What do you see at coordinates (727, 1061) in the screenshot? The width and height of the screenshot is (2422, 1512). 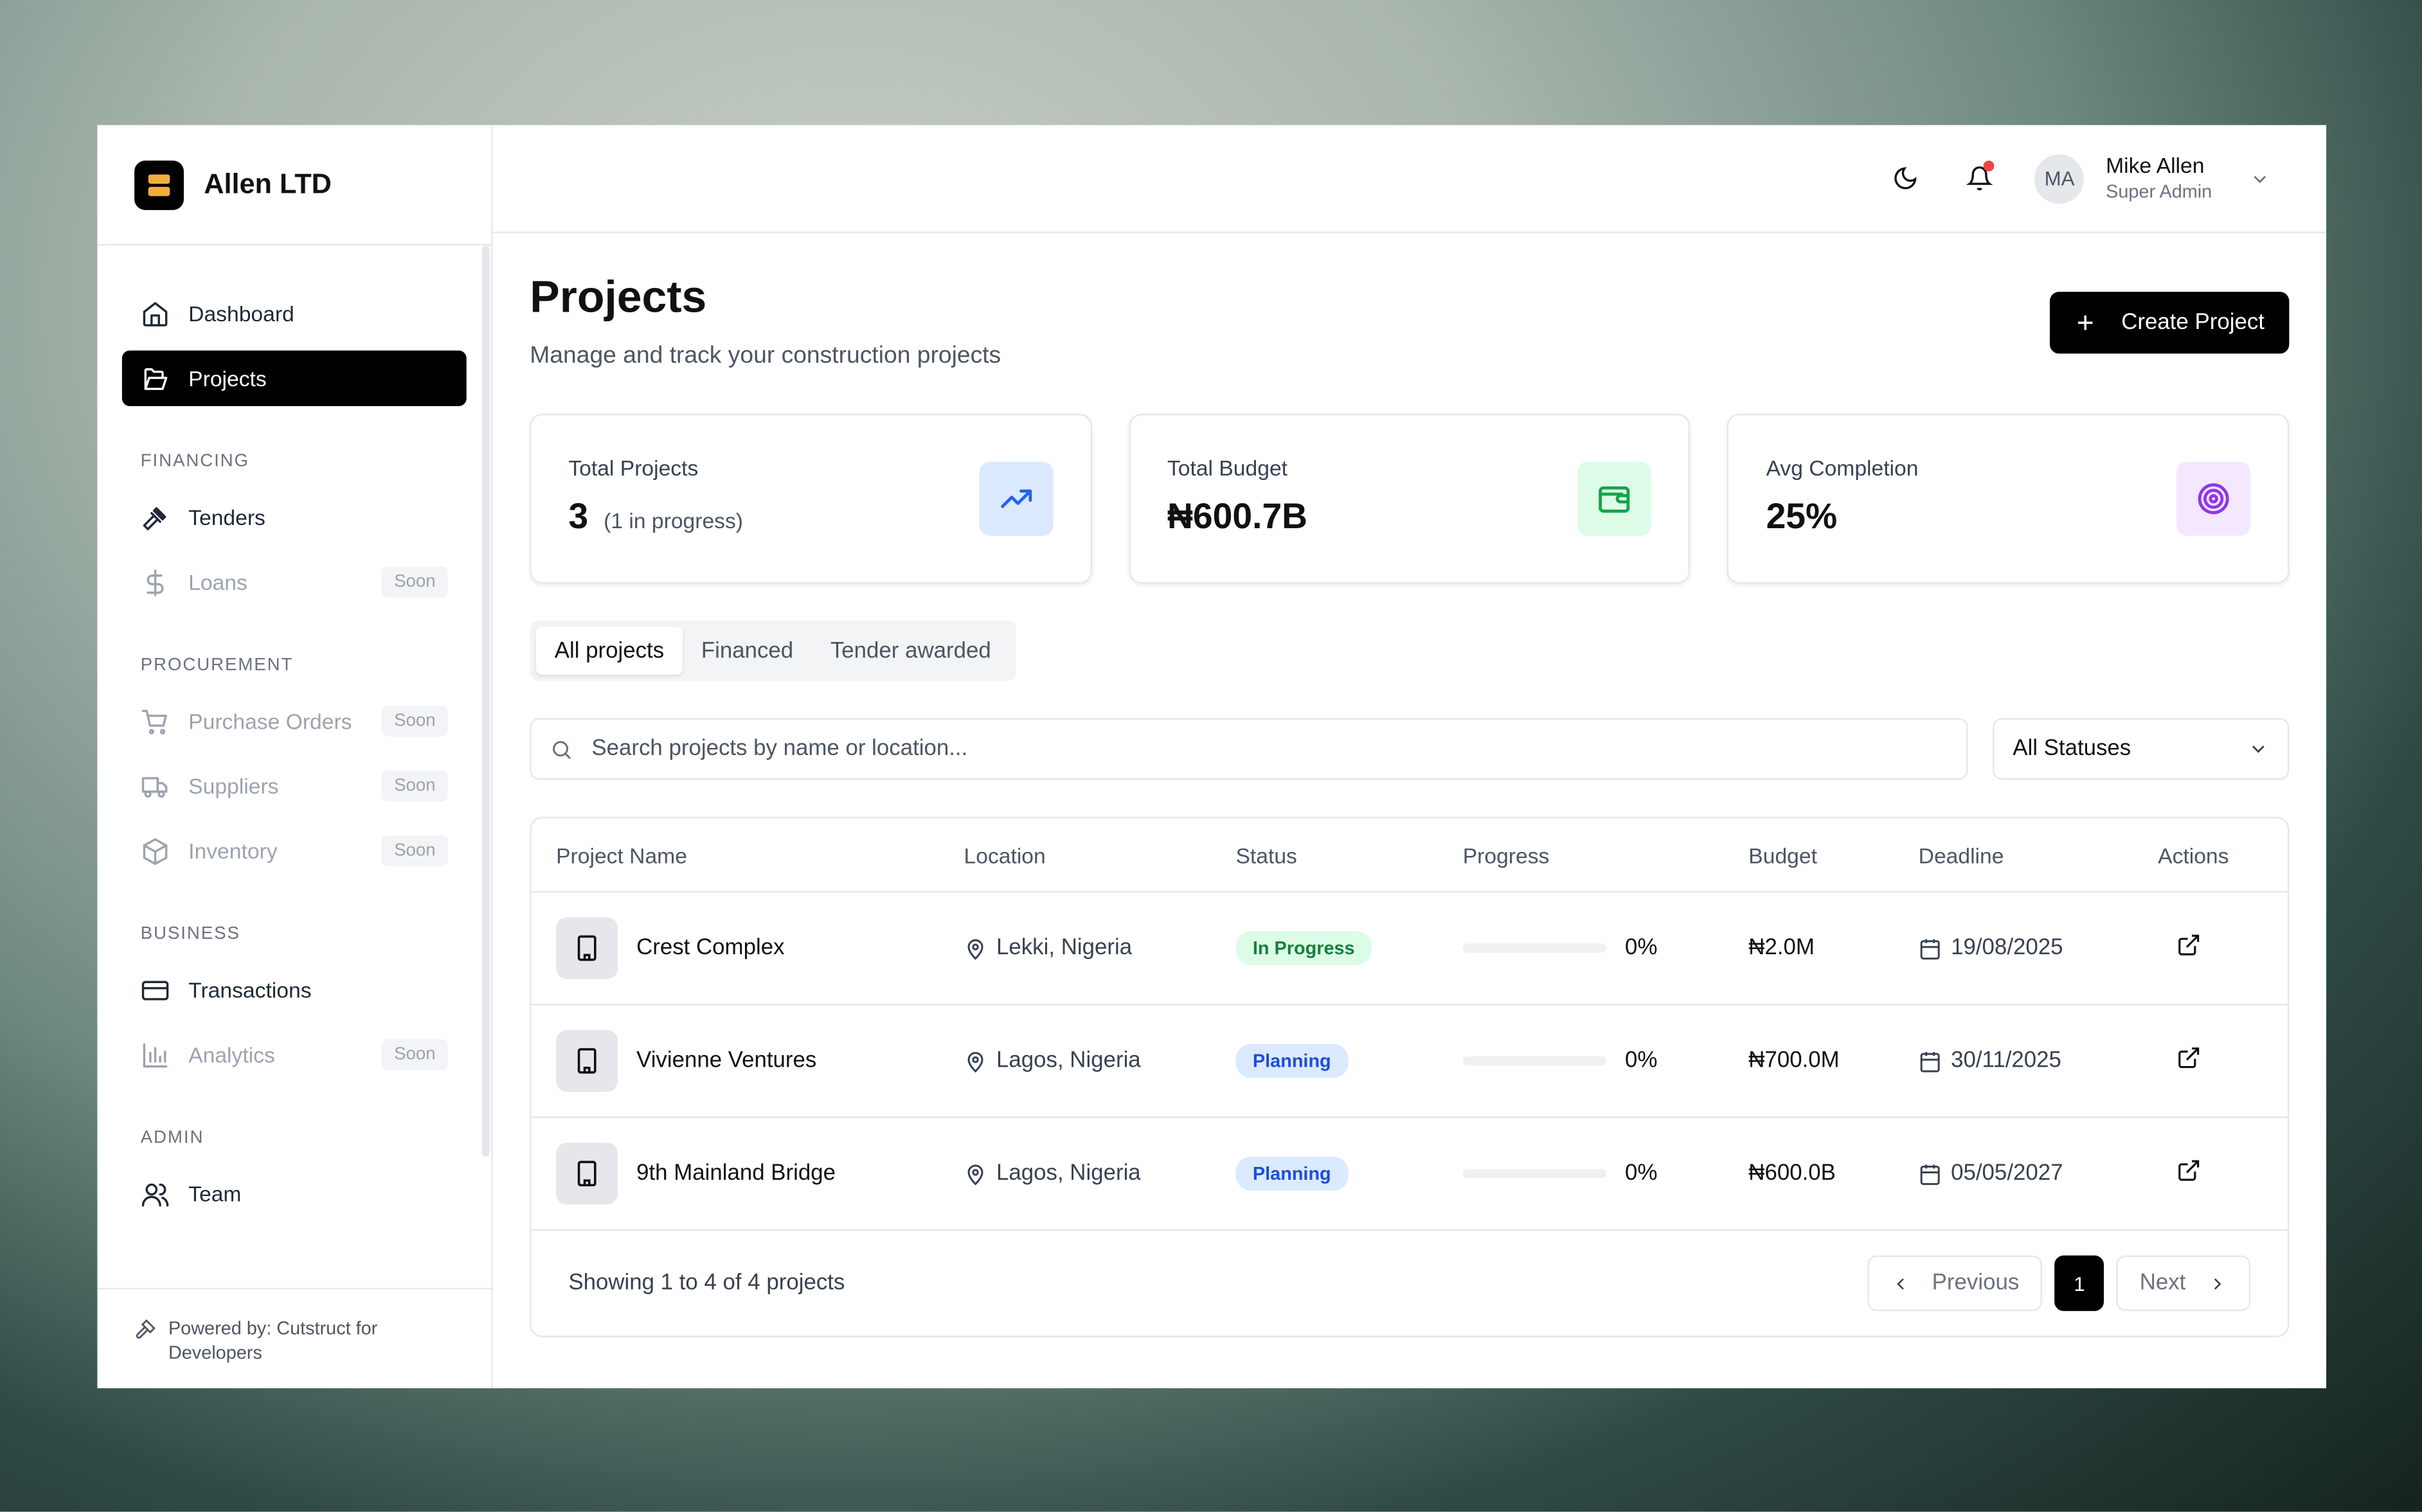 I see `project-name: Vivienne Ventures` at bounding box center [727, 1061].